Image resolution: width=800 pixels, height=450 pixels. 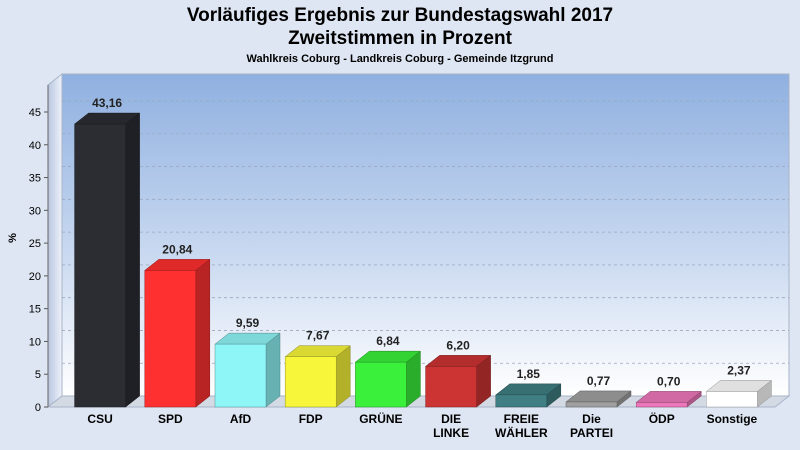 What do you see at coordinates (732, 419) in the screenshot?
I see `x-tick-label: Sonstige` at bounding box center [732, 419].